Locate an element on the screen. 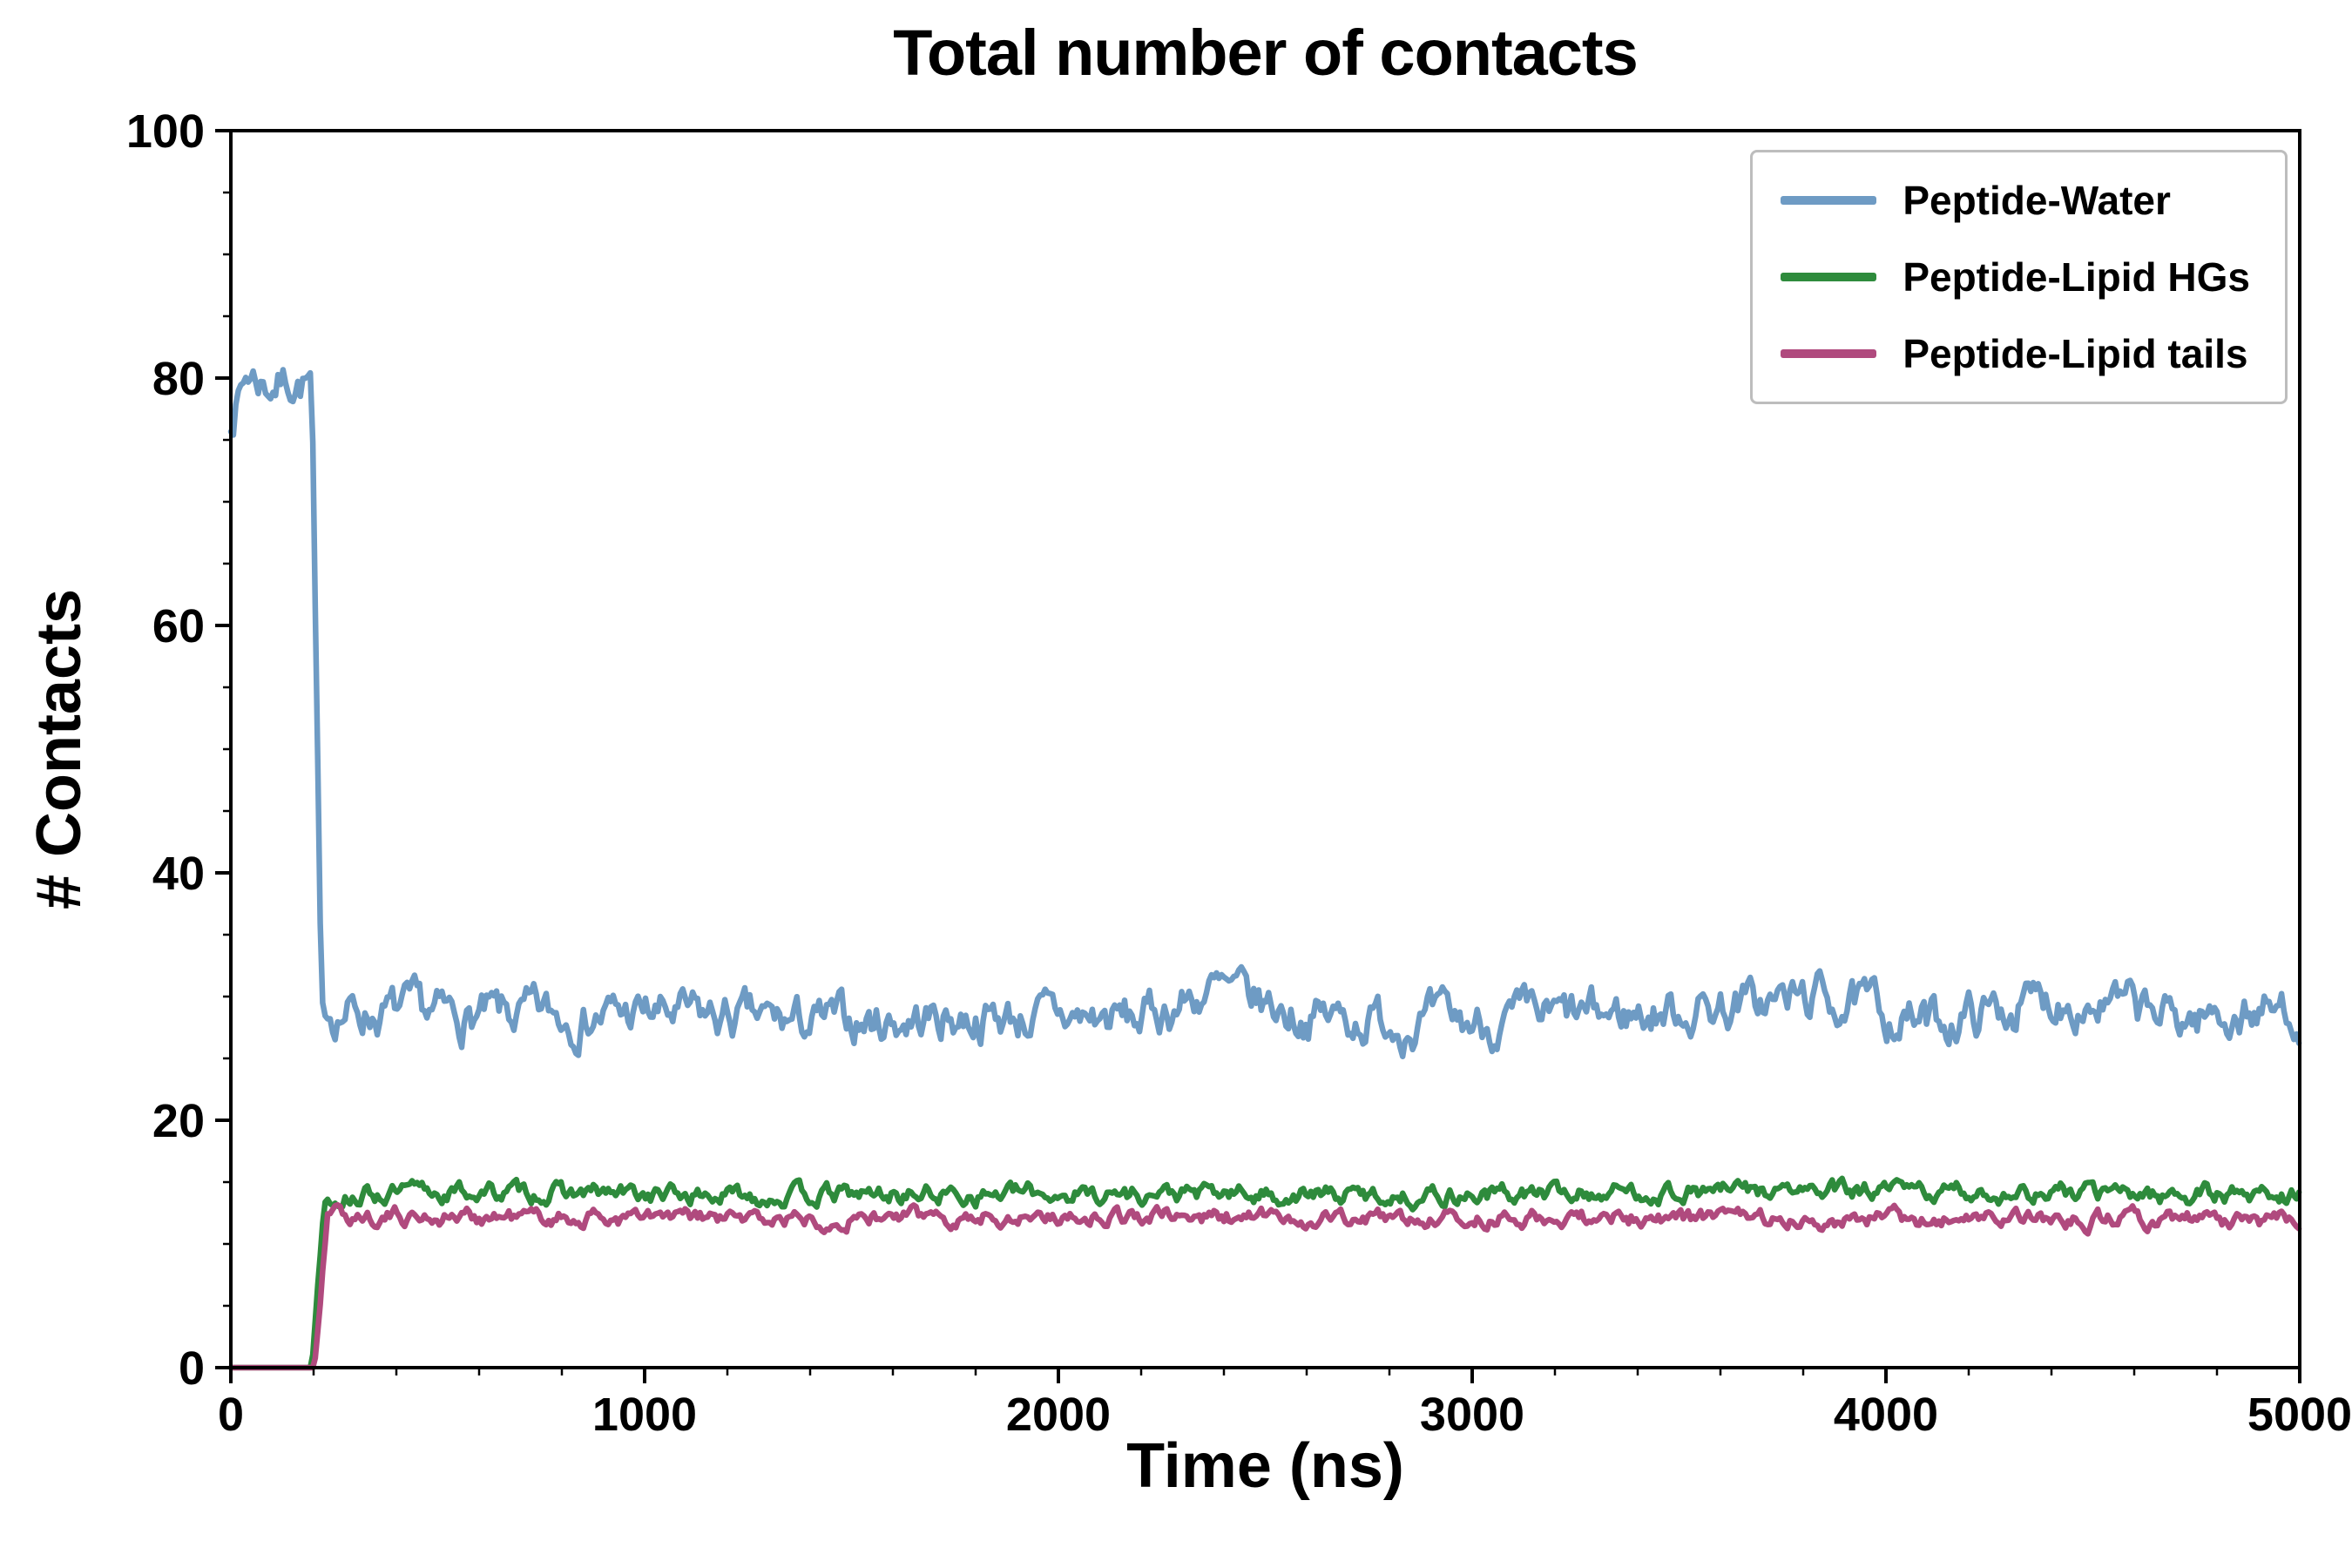  svg-text: 80 is located at coordinates (178, 379).